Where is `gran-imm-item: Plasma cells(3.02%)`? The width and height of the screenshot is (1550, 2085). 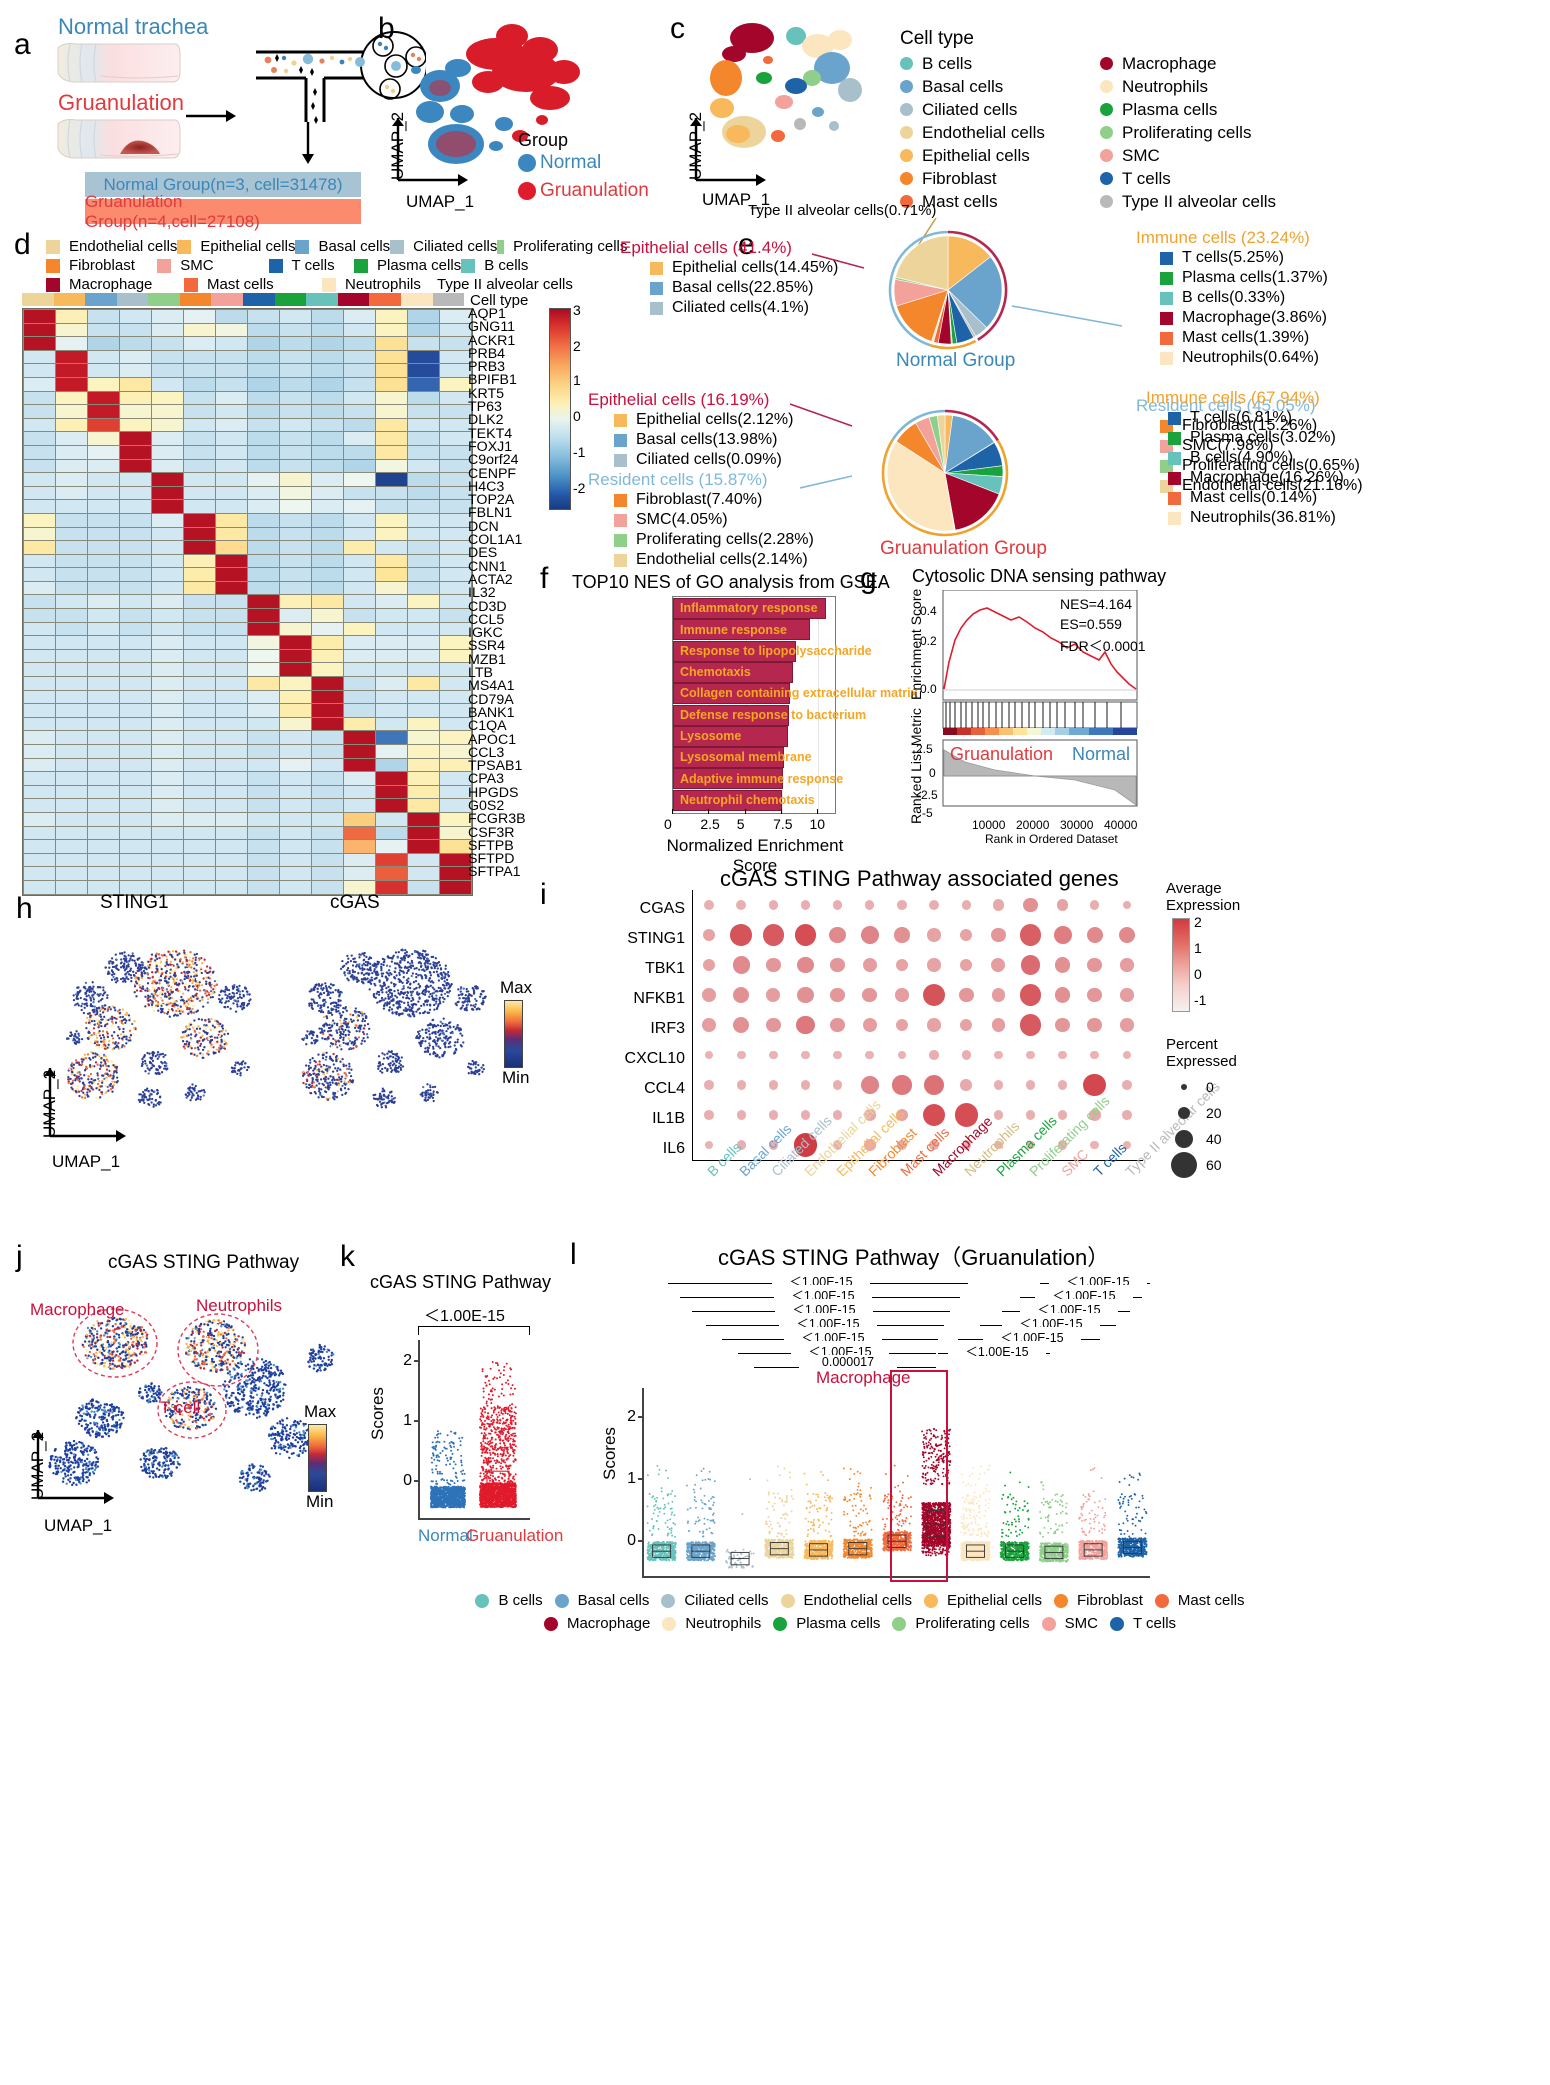
gran-imm-item: Plasma cells(3.02%) is located at coordinates (1256, 438).